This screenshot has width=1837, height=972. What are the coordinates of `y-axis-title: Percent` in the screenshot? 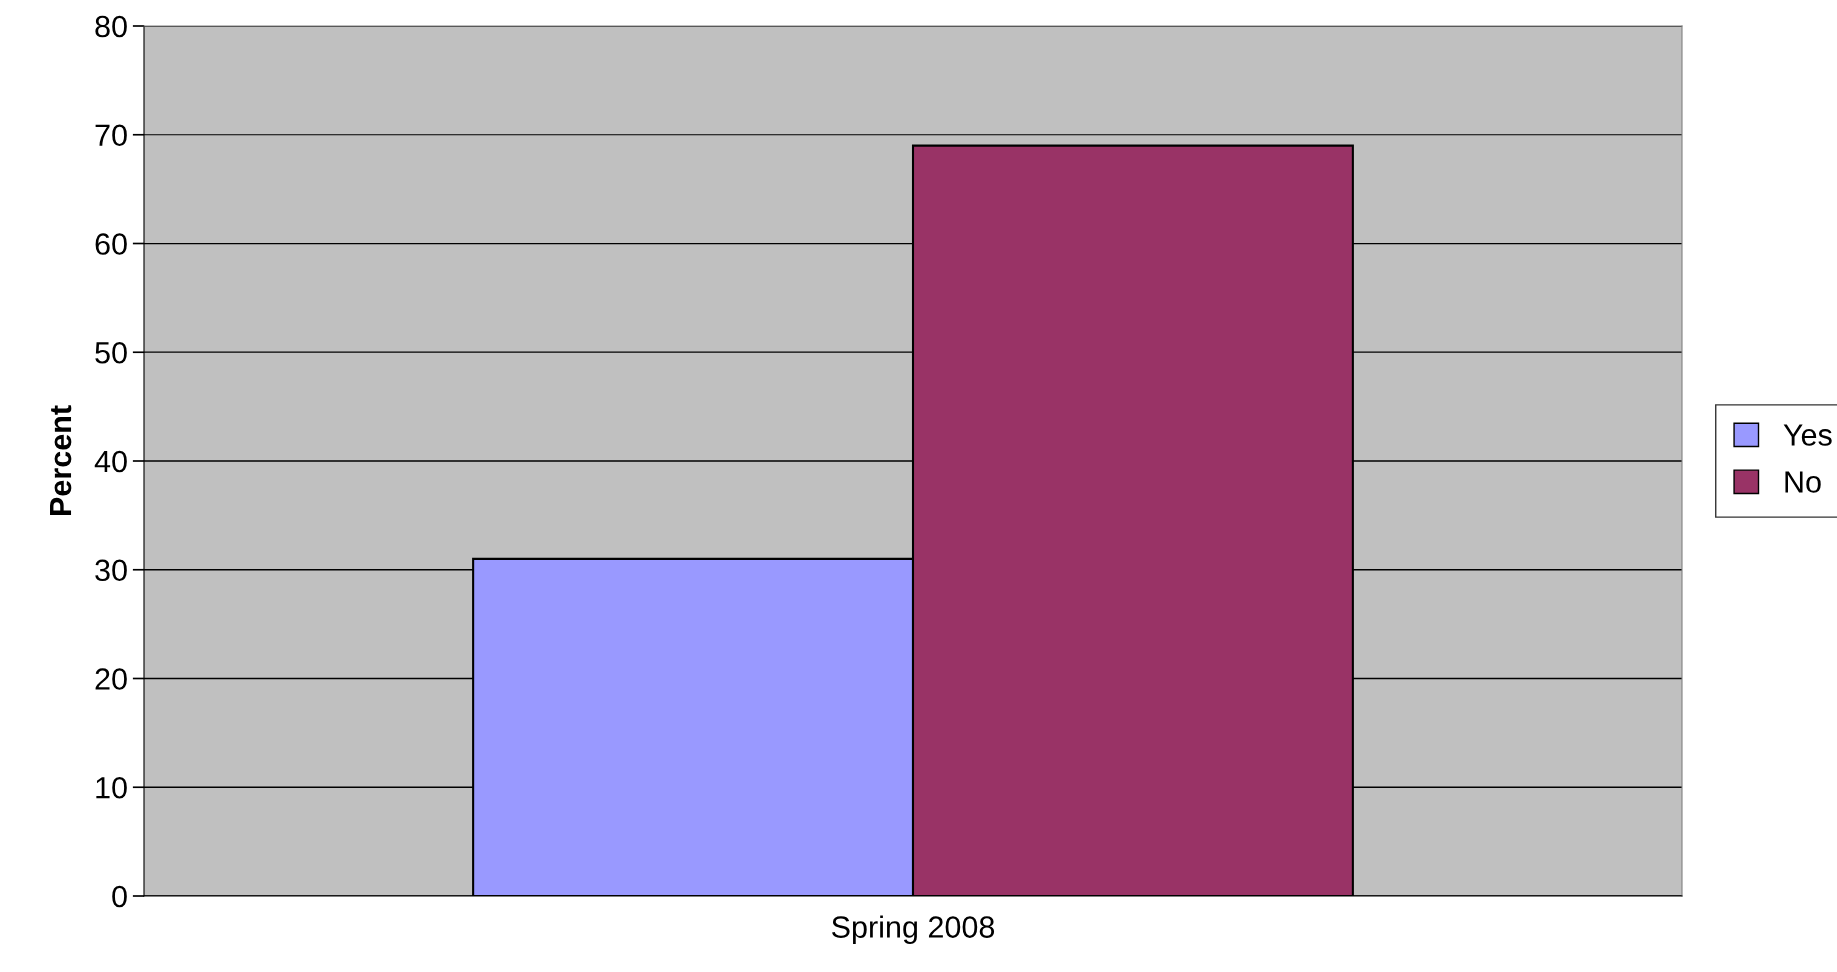 It's located at (61, 460).